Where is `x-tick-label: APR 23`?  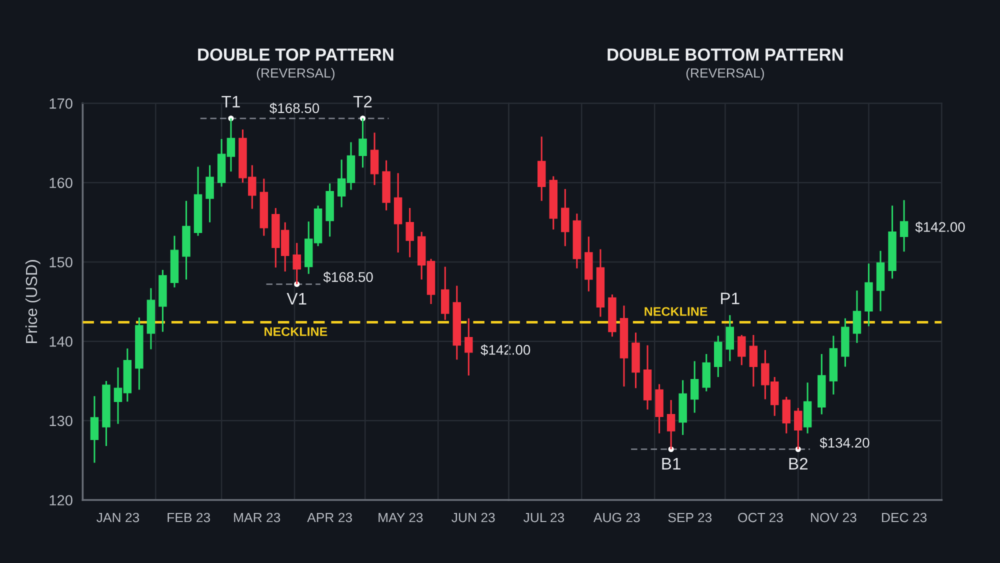 x-tick-label: APR 23 is located at coordinates (329, 517).